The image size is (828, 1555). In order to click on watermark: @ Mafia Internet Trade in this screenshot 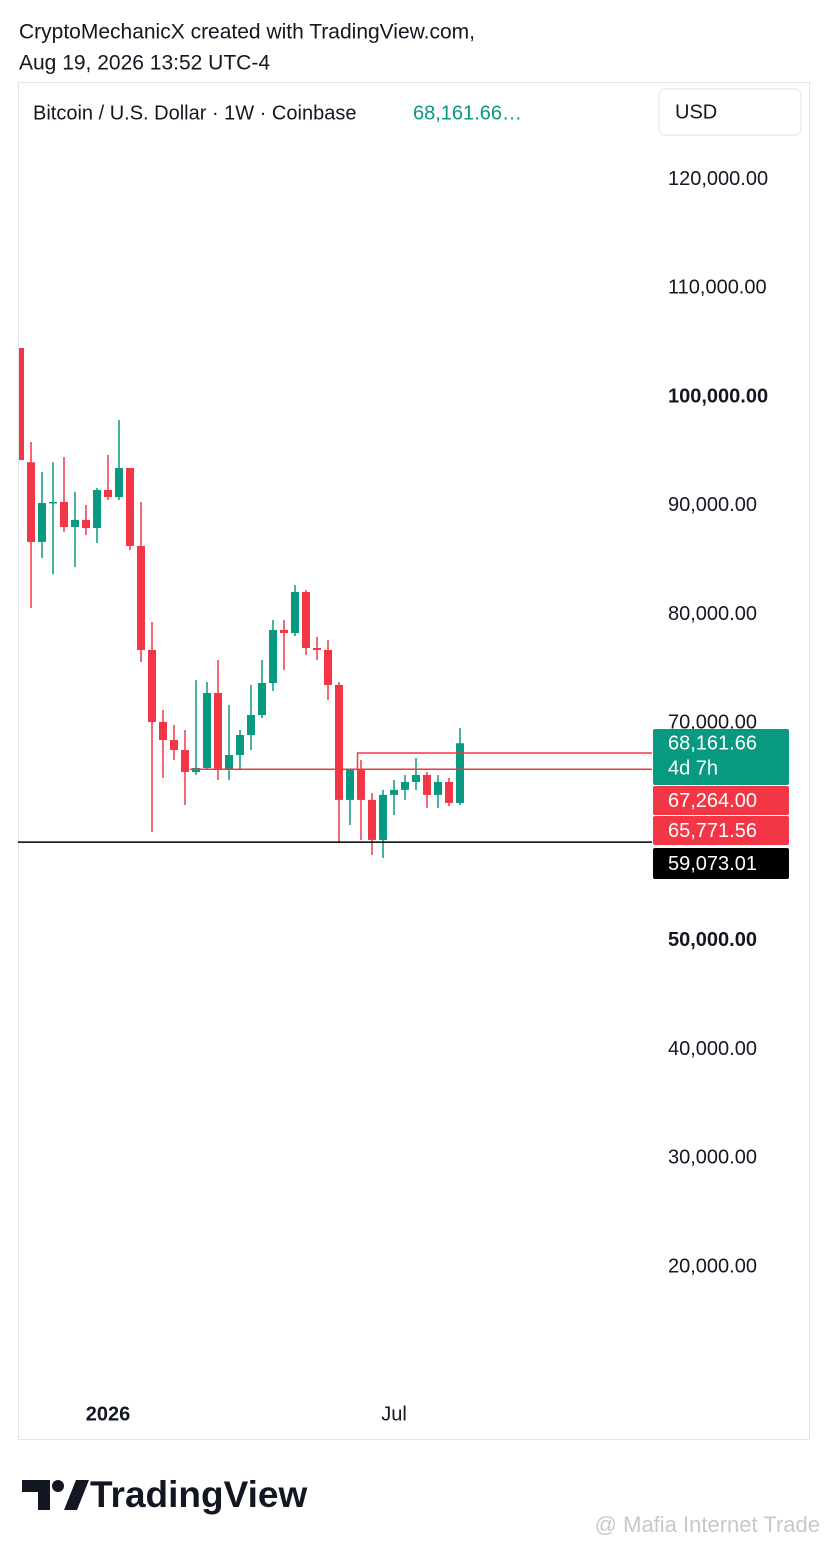, I will do `click(707, 1524)`.